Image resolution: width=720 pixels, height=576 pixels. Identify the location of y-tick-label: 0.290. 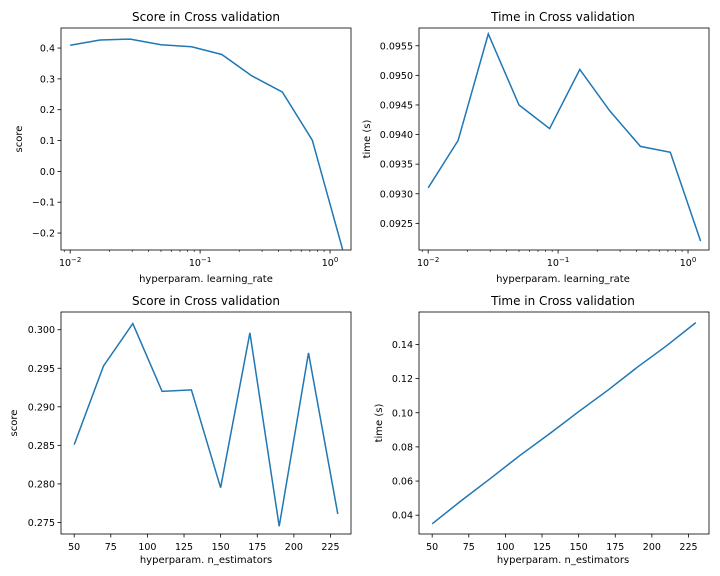
(41, 407).